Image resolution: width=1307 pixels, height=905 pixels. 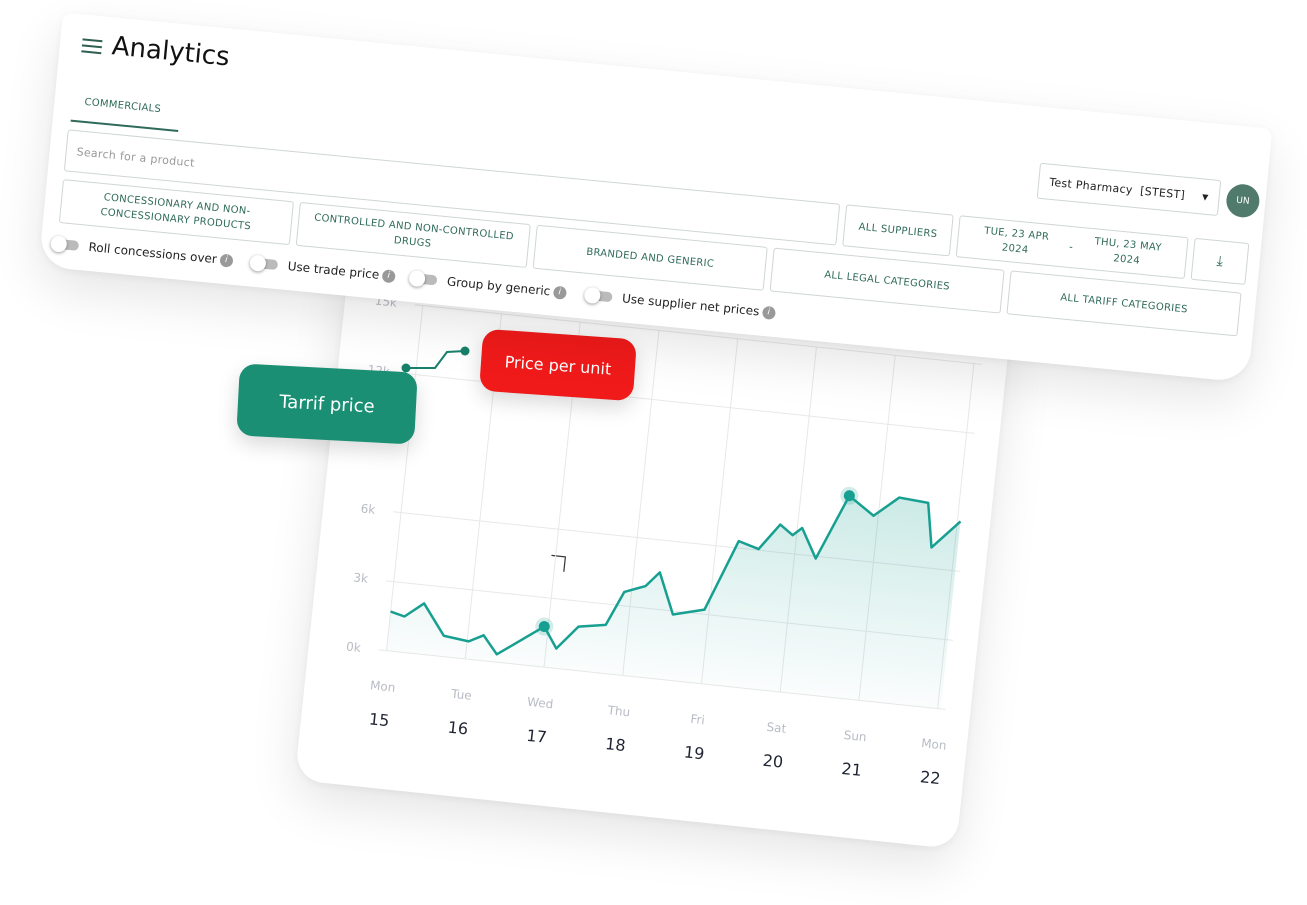 I want to click on toggle-label: Use supplier net prices, so click(x=690, y=305).